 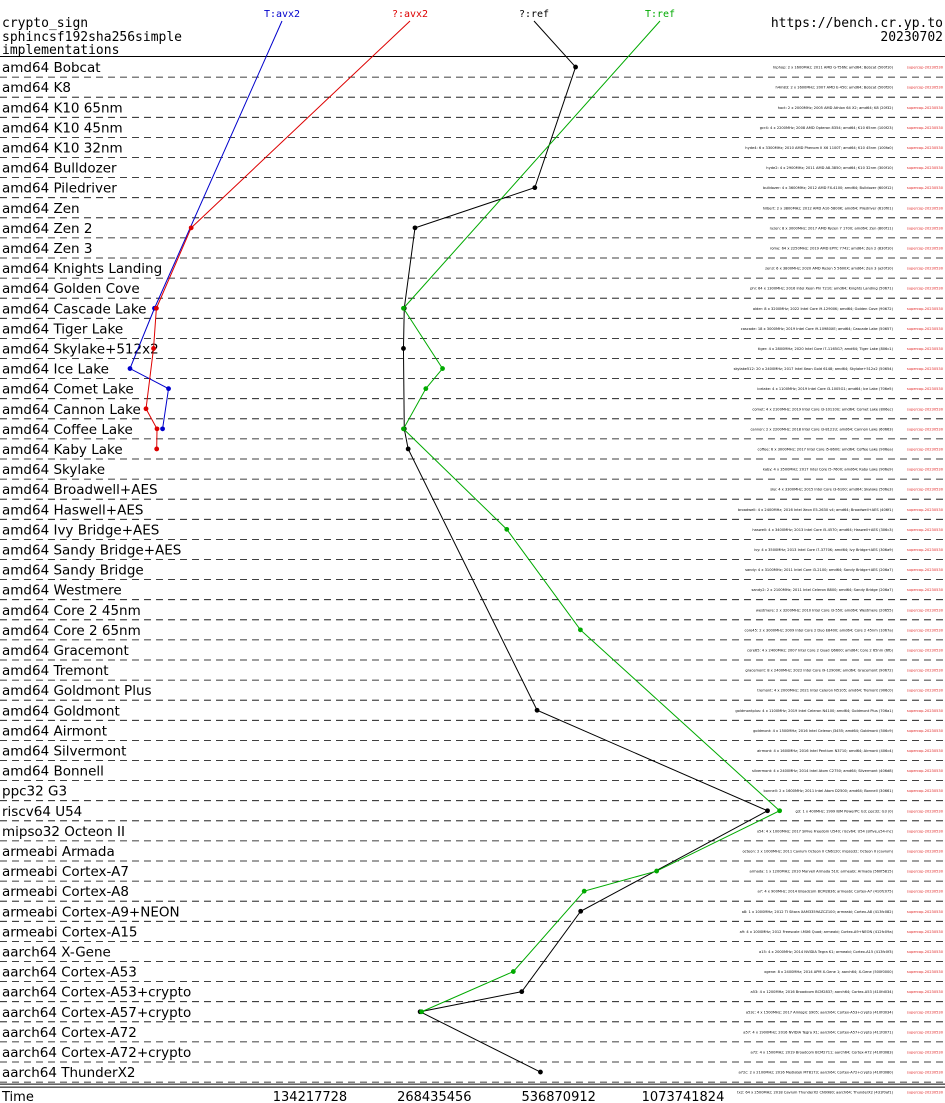 I want to click on x-tick-label: 1073741824, so click(x=683, y=1096).